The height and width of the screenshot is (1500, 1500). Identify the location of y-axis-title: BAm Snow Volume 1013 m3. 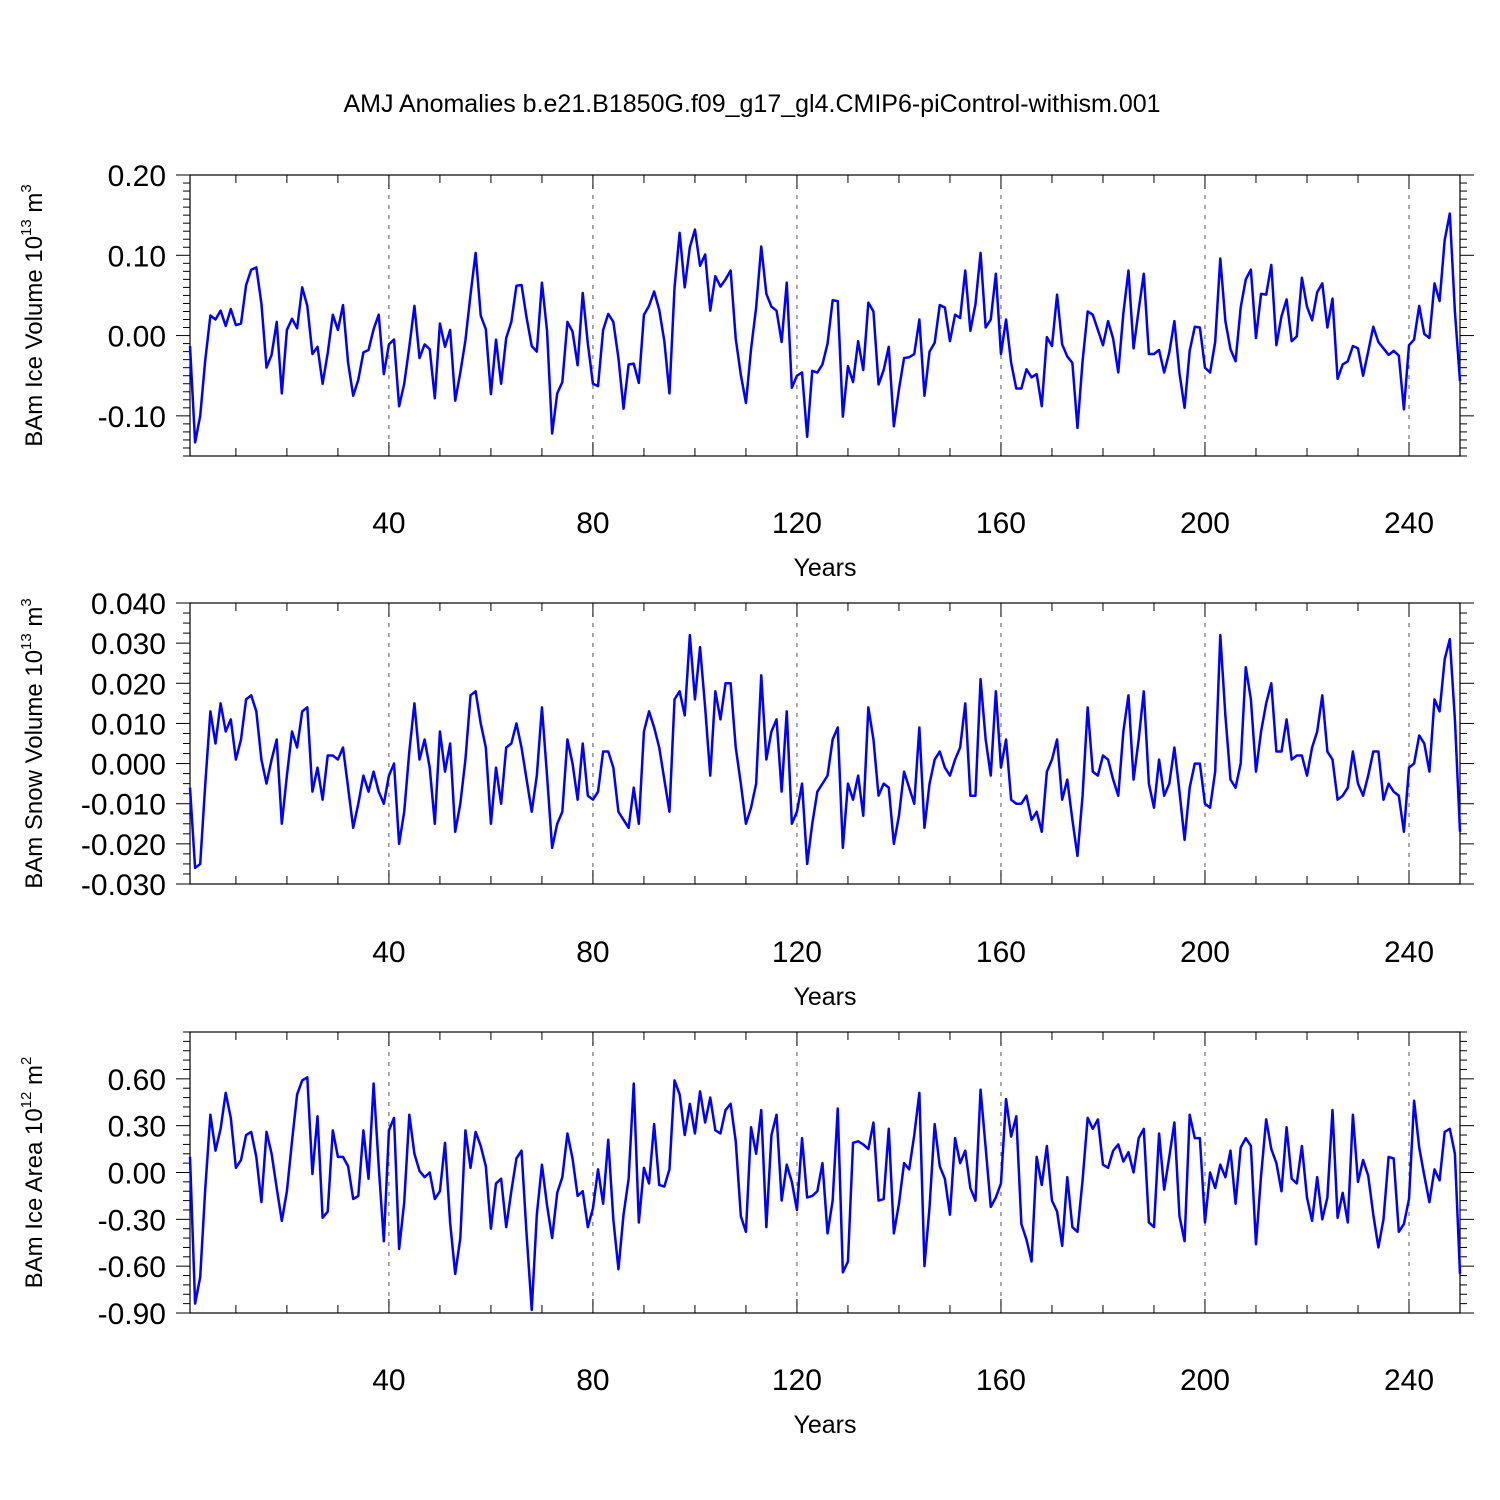
(33, 743).